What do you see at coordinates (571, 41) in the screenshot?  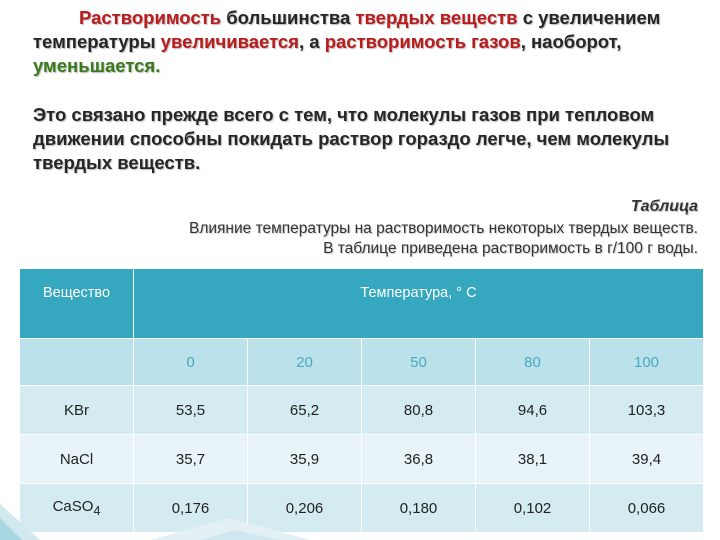 I see `intro-span: , наоборот,` at bounding box center [571, 41].